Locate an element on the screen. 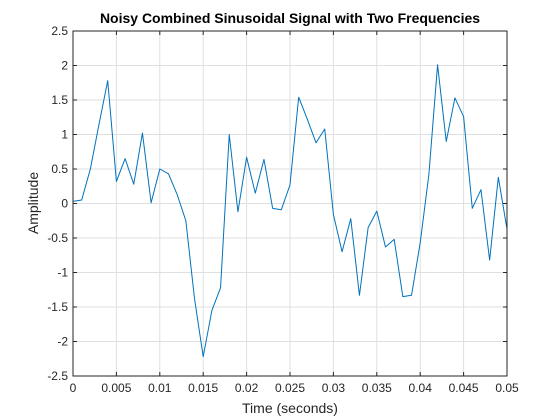 This screenshot has height=420, width=560. y-tick-label: -1 is located at coordinates (62, 273).